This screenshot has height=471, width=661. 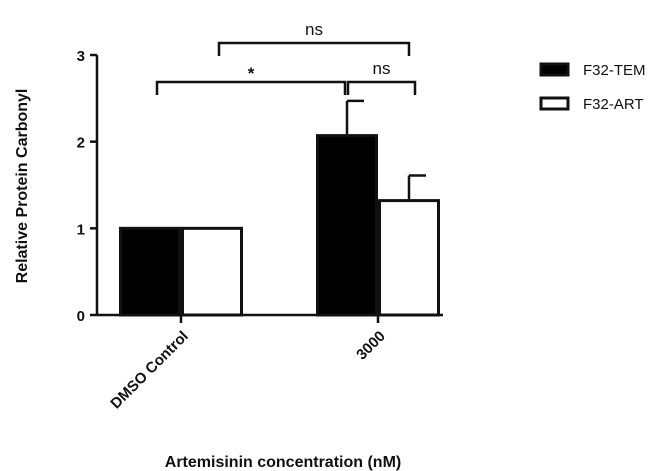 What do you see at coordinates (592, 87) in the screenshot?
I see `chart-legend: F32-TEM F32-ART` at bounding box center [592, 87].